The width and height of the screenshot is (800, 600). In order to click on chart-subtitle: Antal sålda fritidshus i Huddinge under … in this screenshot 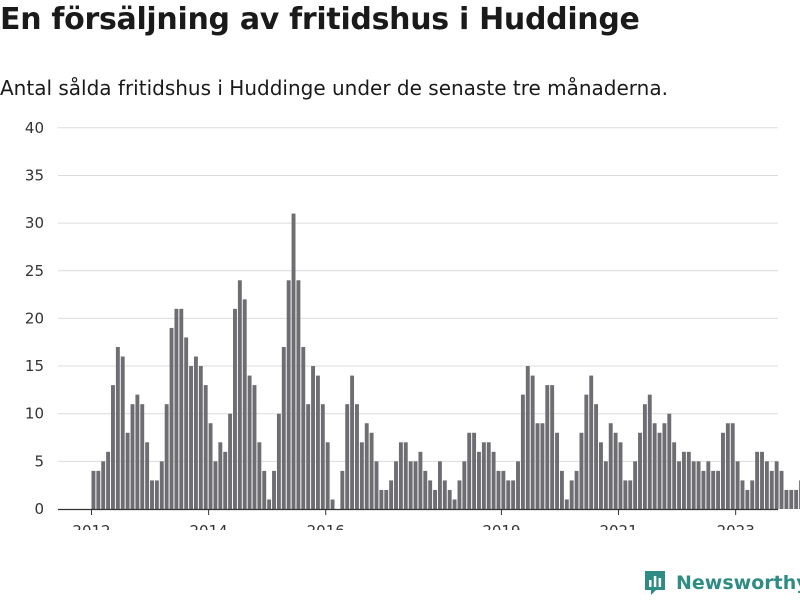, I will do `click(334, 88)`.